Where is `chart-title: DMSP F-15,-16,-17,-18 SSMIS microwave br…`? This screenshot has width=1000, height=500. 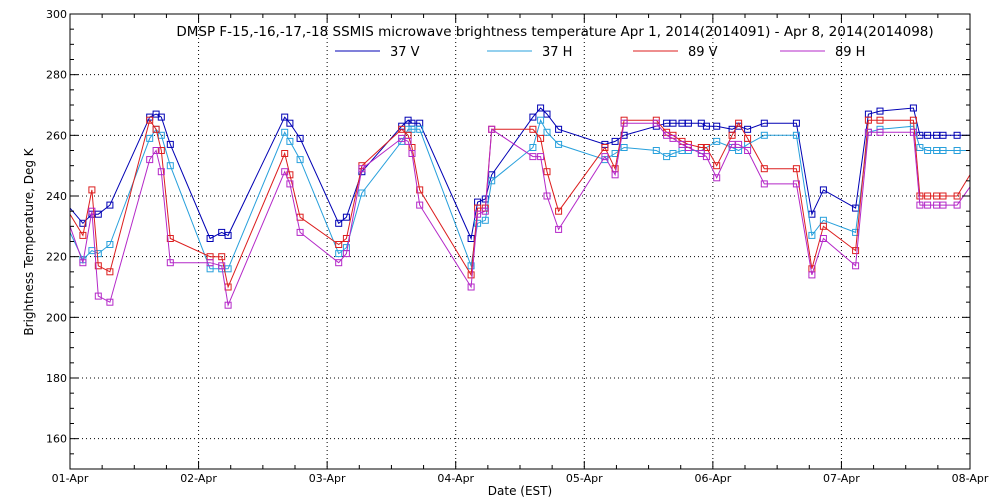
chart-title: DMSP F-15,-16,-17,-18 SSMIS microwave br… is located at coordinates (554, 32).